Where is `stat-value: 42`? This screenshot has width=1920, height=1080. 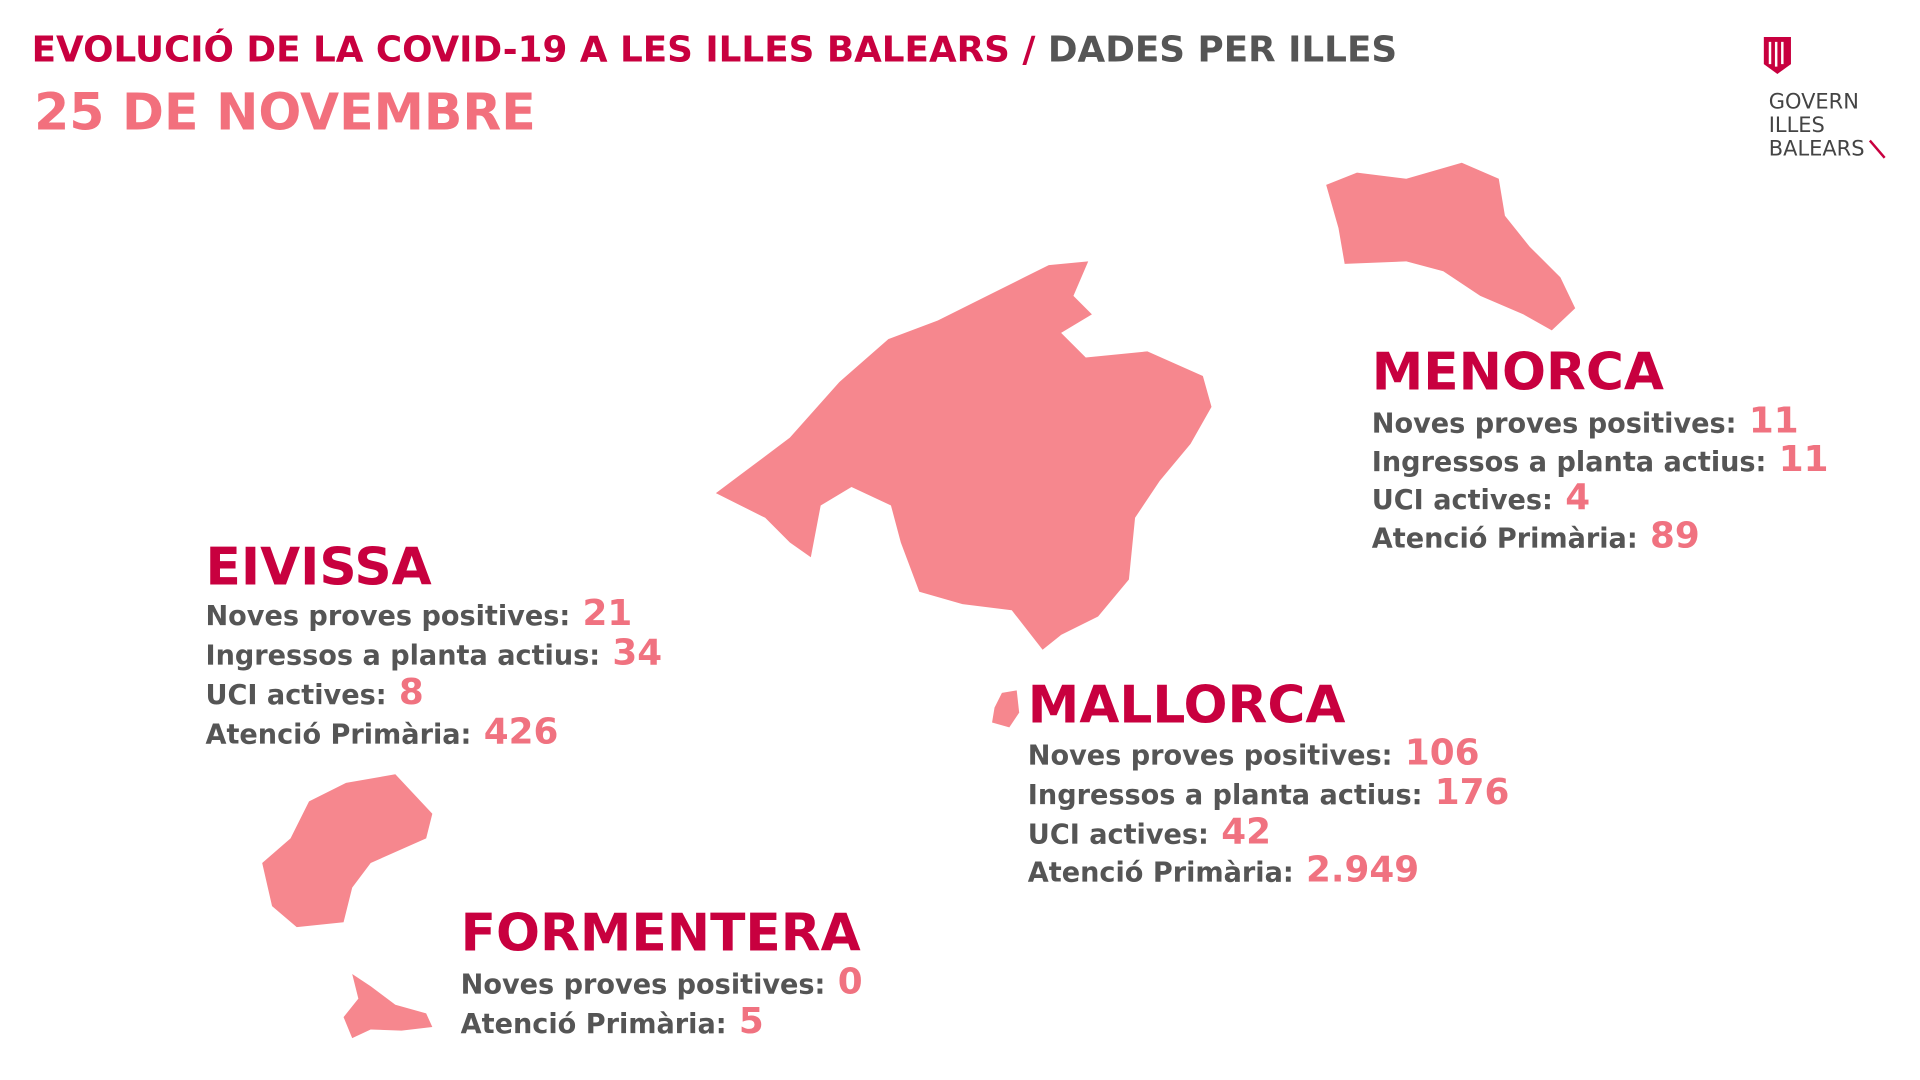
stat-value: 42 is located at coordinates (1246, 831).